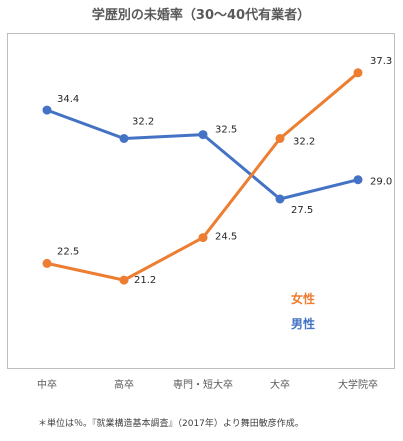 Image resolution: width=403 pixels, height=441 pixels. What do you see at coordinates (68, 251) in the screenshot?
I see `data-label: 22.5` at bounding box center [68, 251].